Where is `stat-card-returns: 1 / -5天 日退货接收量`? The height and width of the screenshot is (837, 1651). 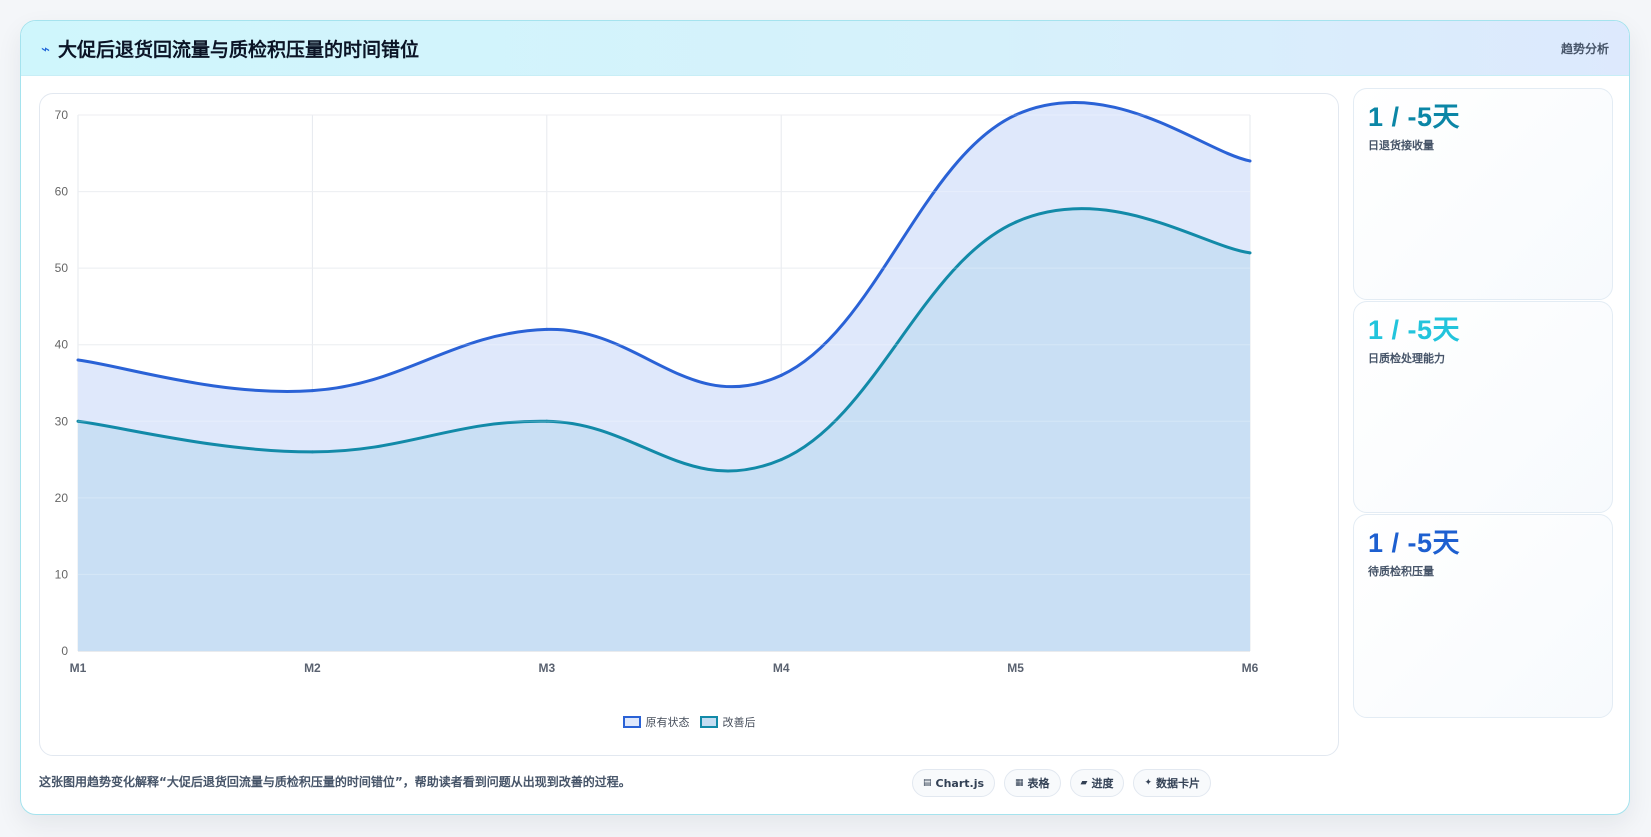
stat-card-returns: 1 / -5天 日退货接收量 is located at coordinates (1483, 194).